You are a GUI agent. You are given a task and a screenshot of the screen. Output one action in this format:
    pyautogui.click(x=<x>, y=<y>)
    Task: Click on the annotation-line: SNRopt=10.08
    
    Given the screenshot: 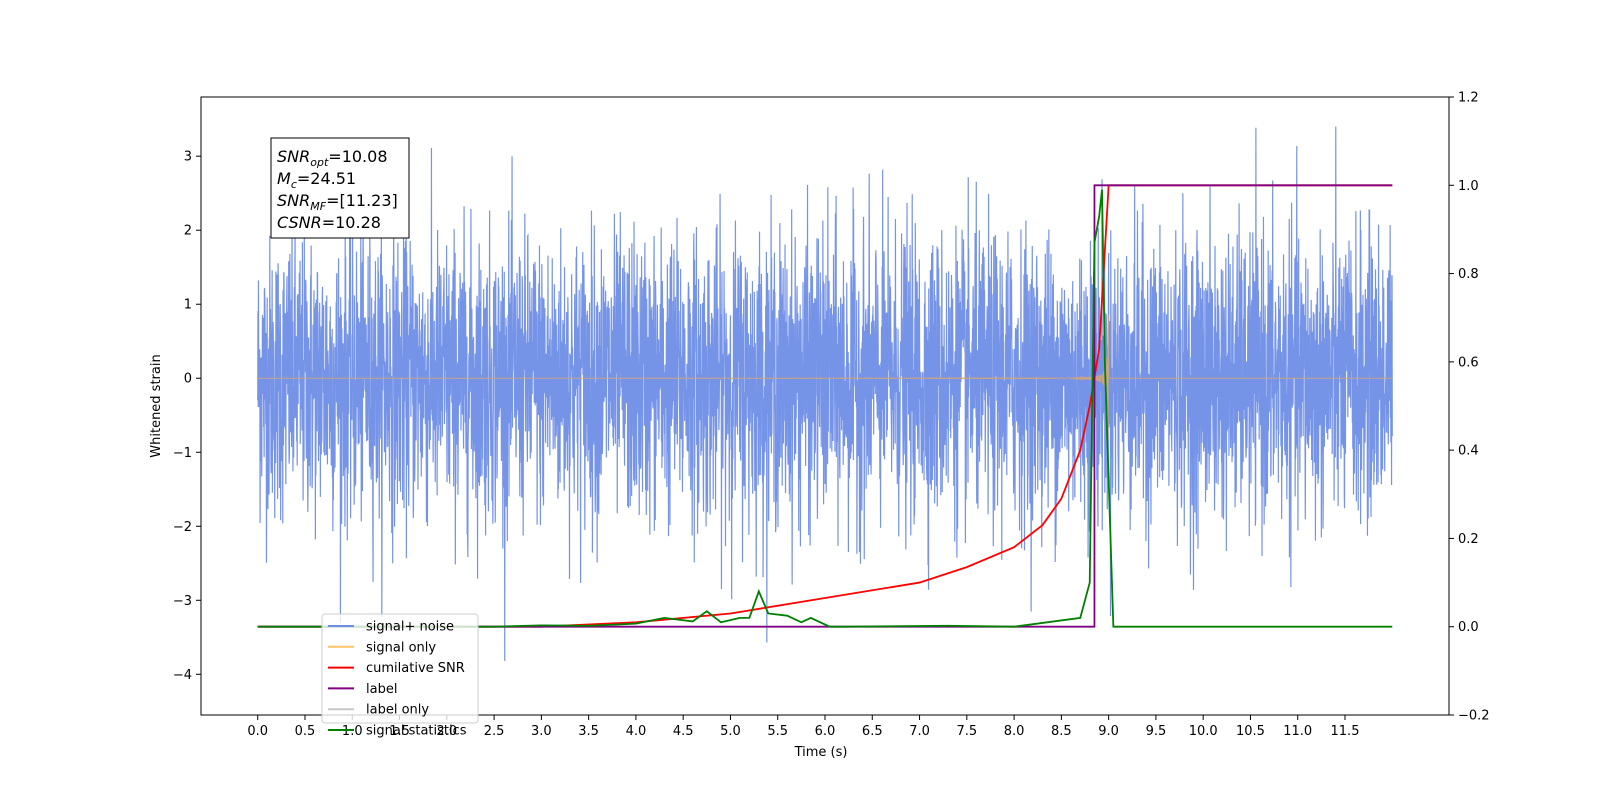 What is the action you would take?
    pyautogui.click(x=332, y=158)
    